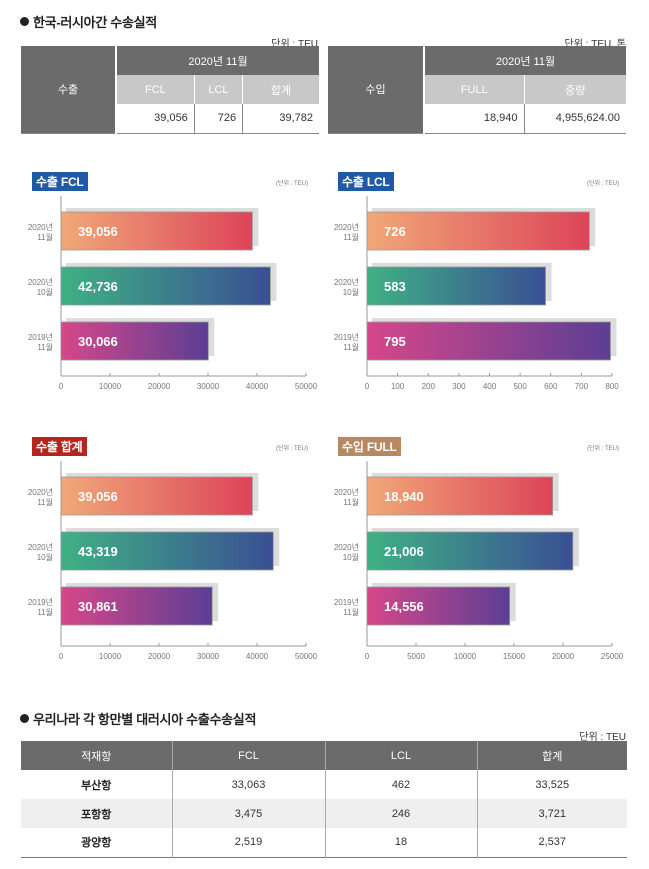  Describe the element at coordinates (95, 22) in the screenshot. I see `section-title-text: 한국-러시아간 수송실적` at that location.